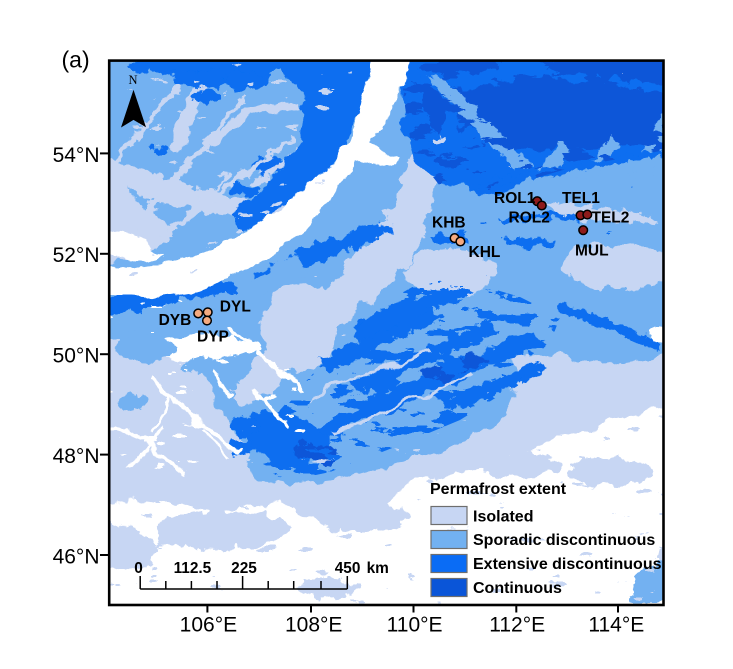  Describe the element at coordinates (76, 456) in the screenshot. I see `svg-text: 48°N` at that location.